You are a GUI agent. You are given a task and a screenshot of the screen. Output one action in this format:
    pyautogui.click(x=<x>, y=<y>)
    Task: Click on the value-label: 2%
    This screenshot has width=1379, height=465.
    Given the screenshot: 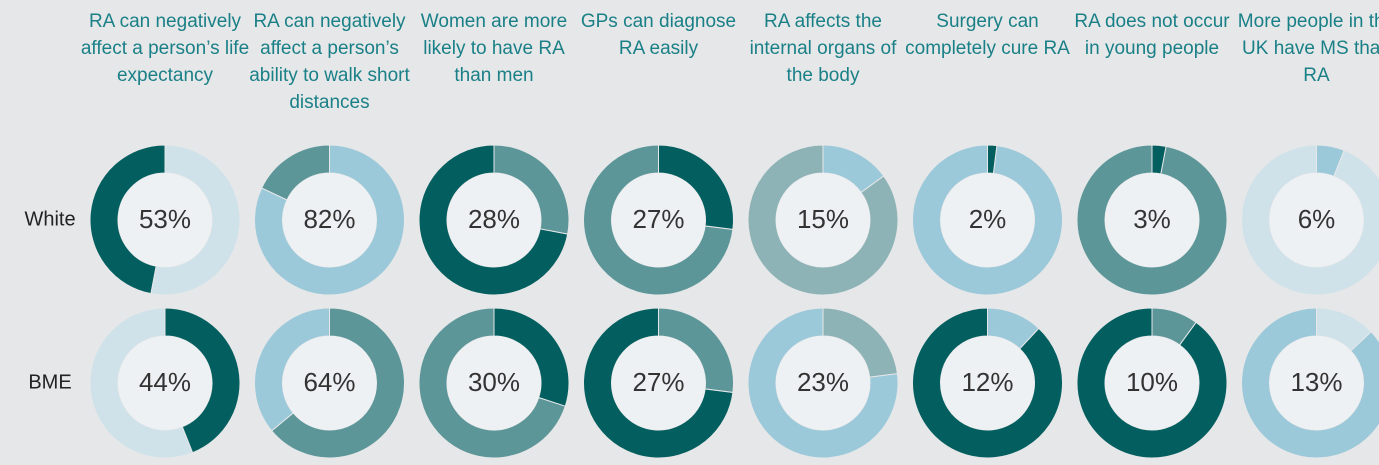 What is the action you would take?
    pyautogui.click(x=988, y=219)
    